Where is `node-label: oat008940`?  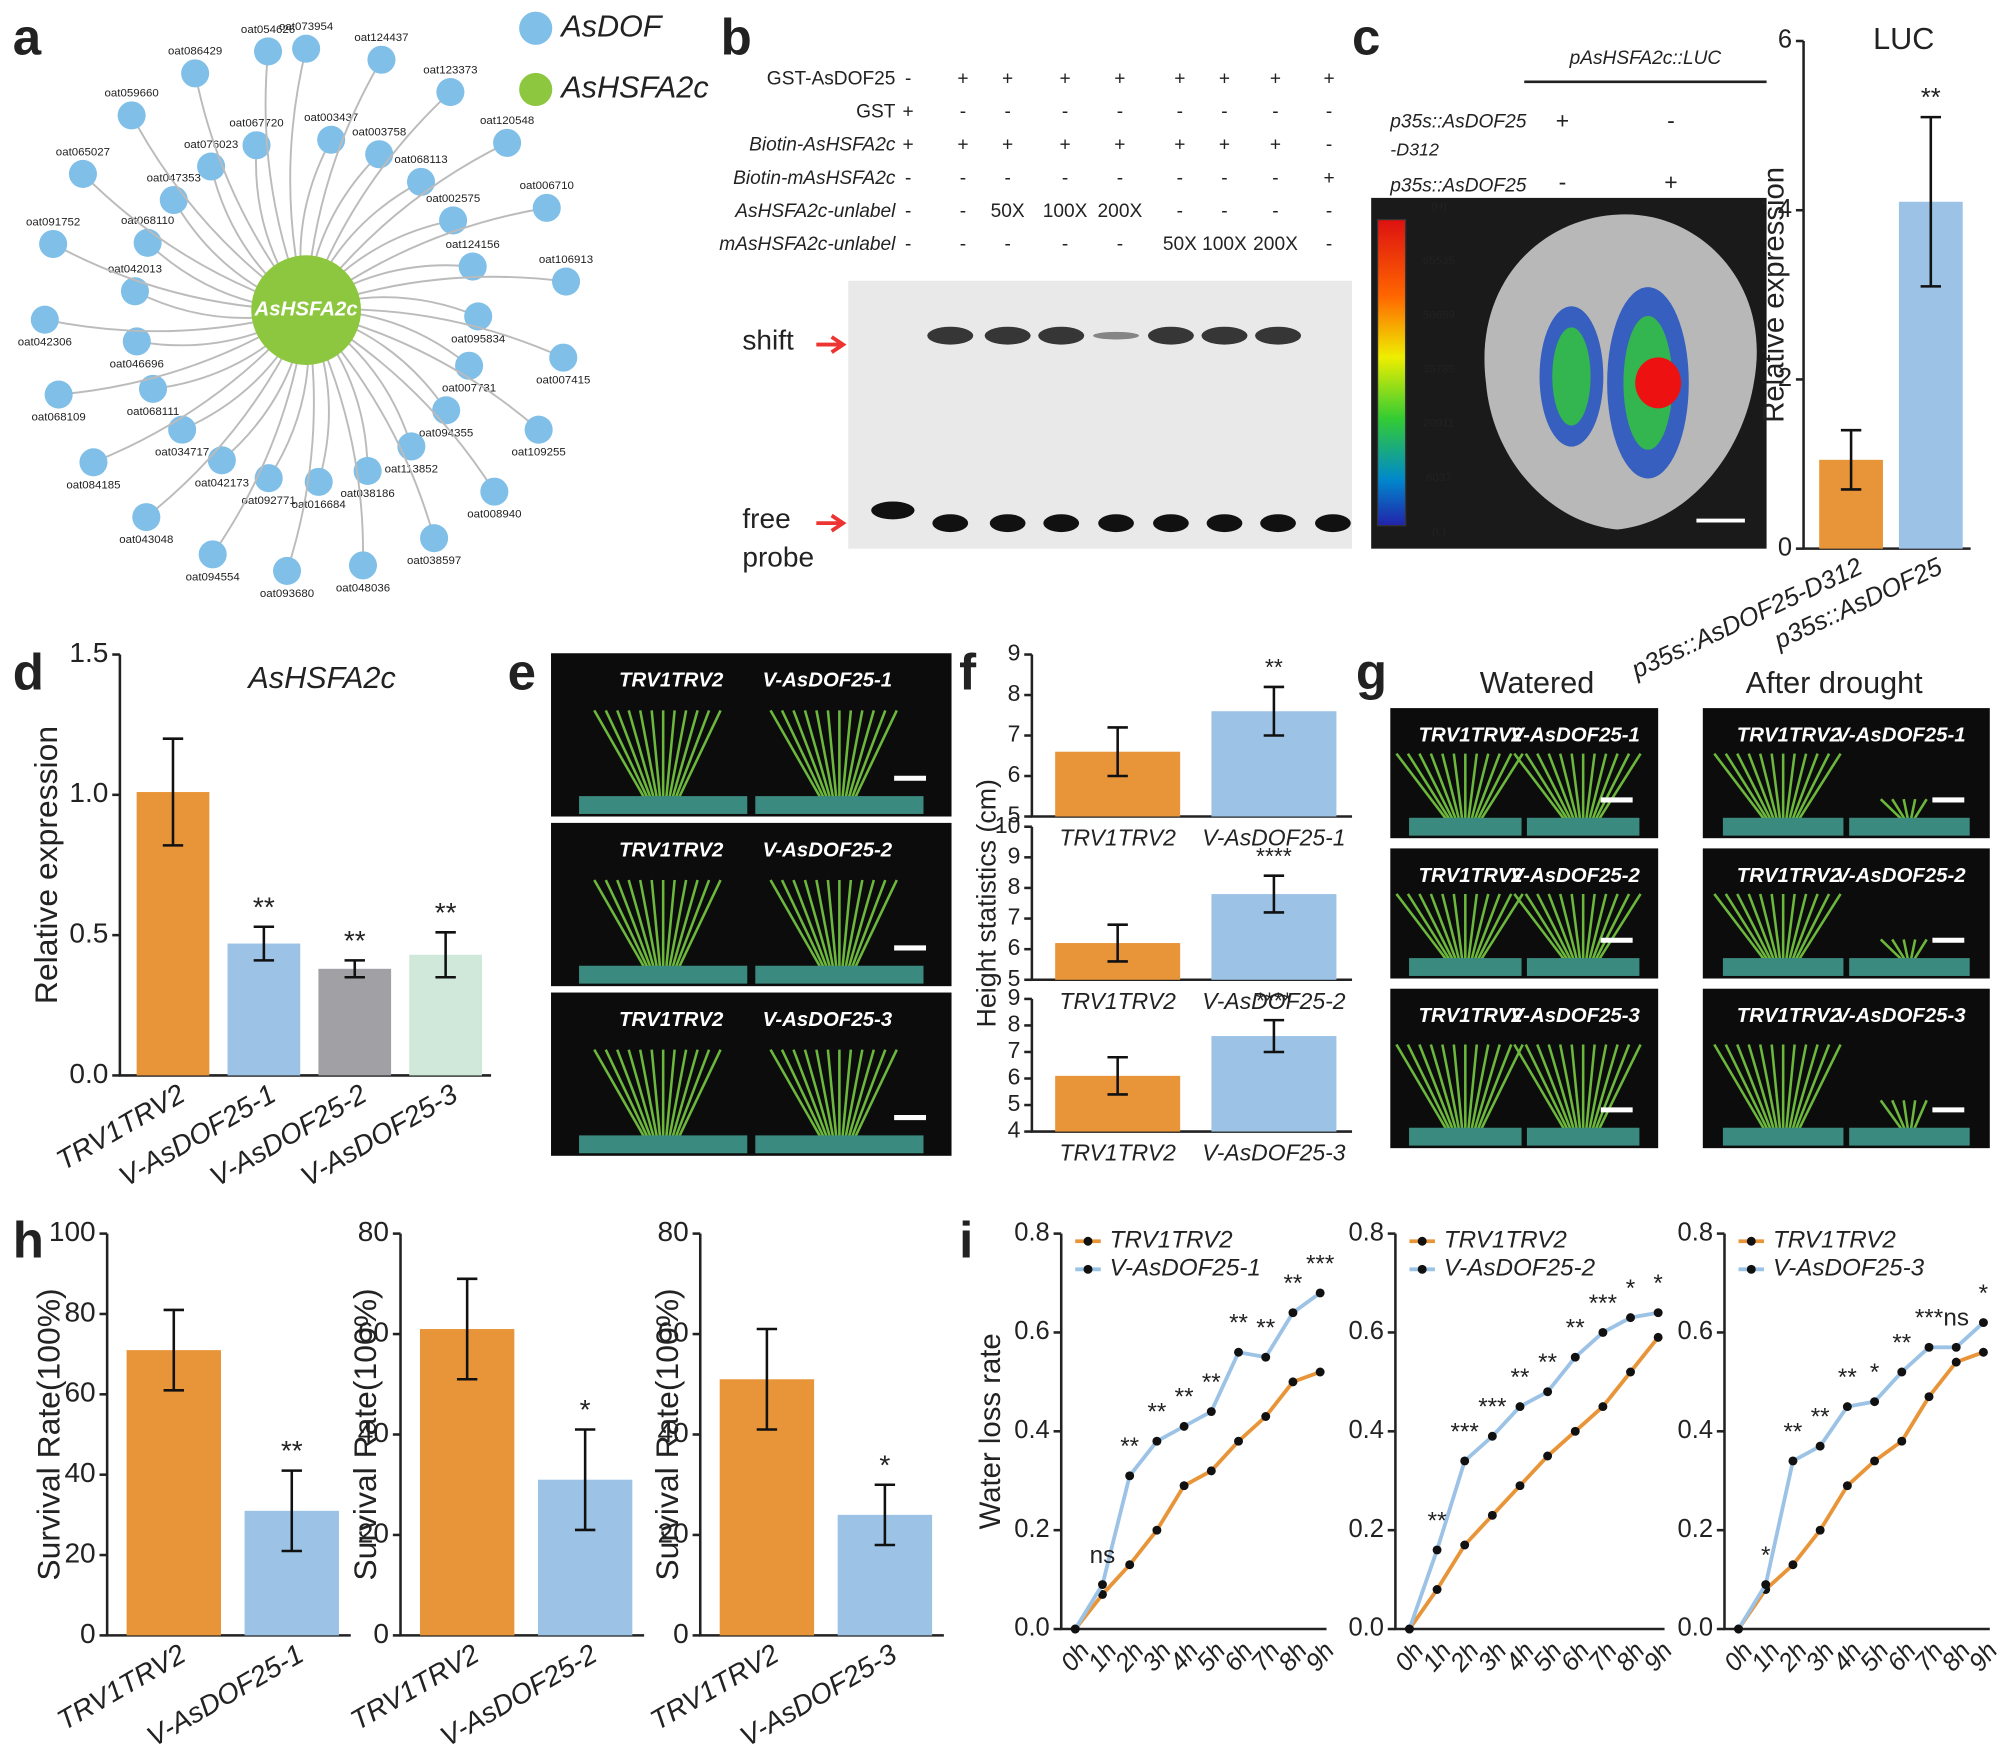
node-label: oat008940 is located at coordinates (494, 515).